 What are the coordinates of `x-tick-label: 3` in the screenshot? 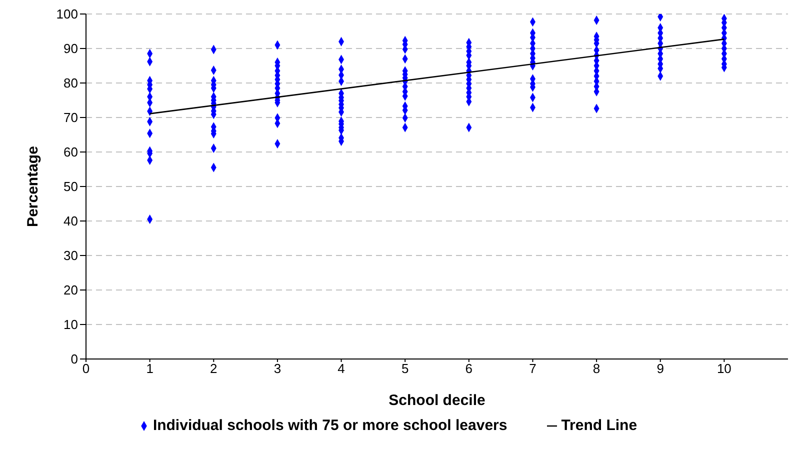 It's located at (278, 368).